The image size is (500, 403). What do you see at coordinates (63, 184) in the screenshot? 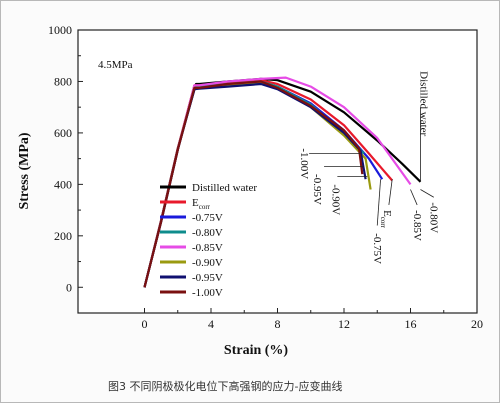
I see `y-tick-label: 400` at bounding box center [63, 184].